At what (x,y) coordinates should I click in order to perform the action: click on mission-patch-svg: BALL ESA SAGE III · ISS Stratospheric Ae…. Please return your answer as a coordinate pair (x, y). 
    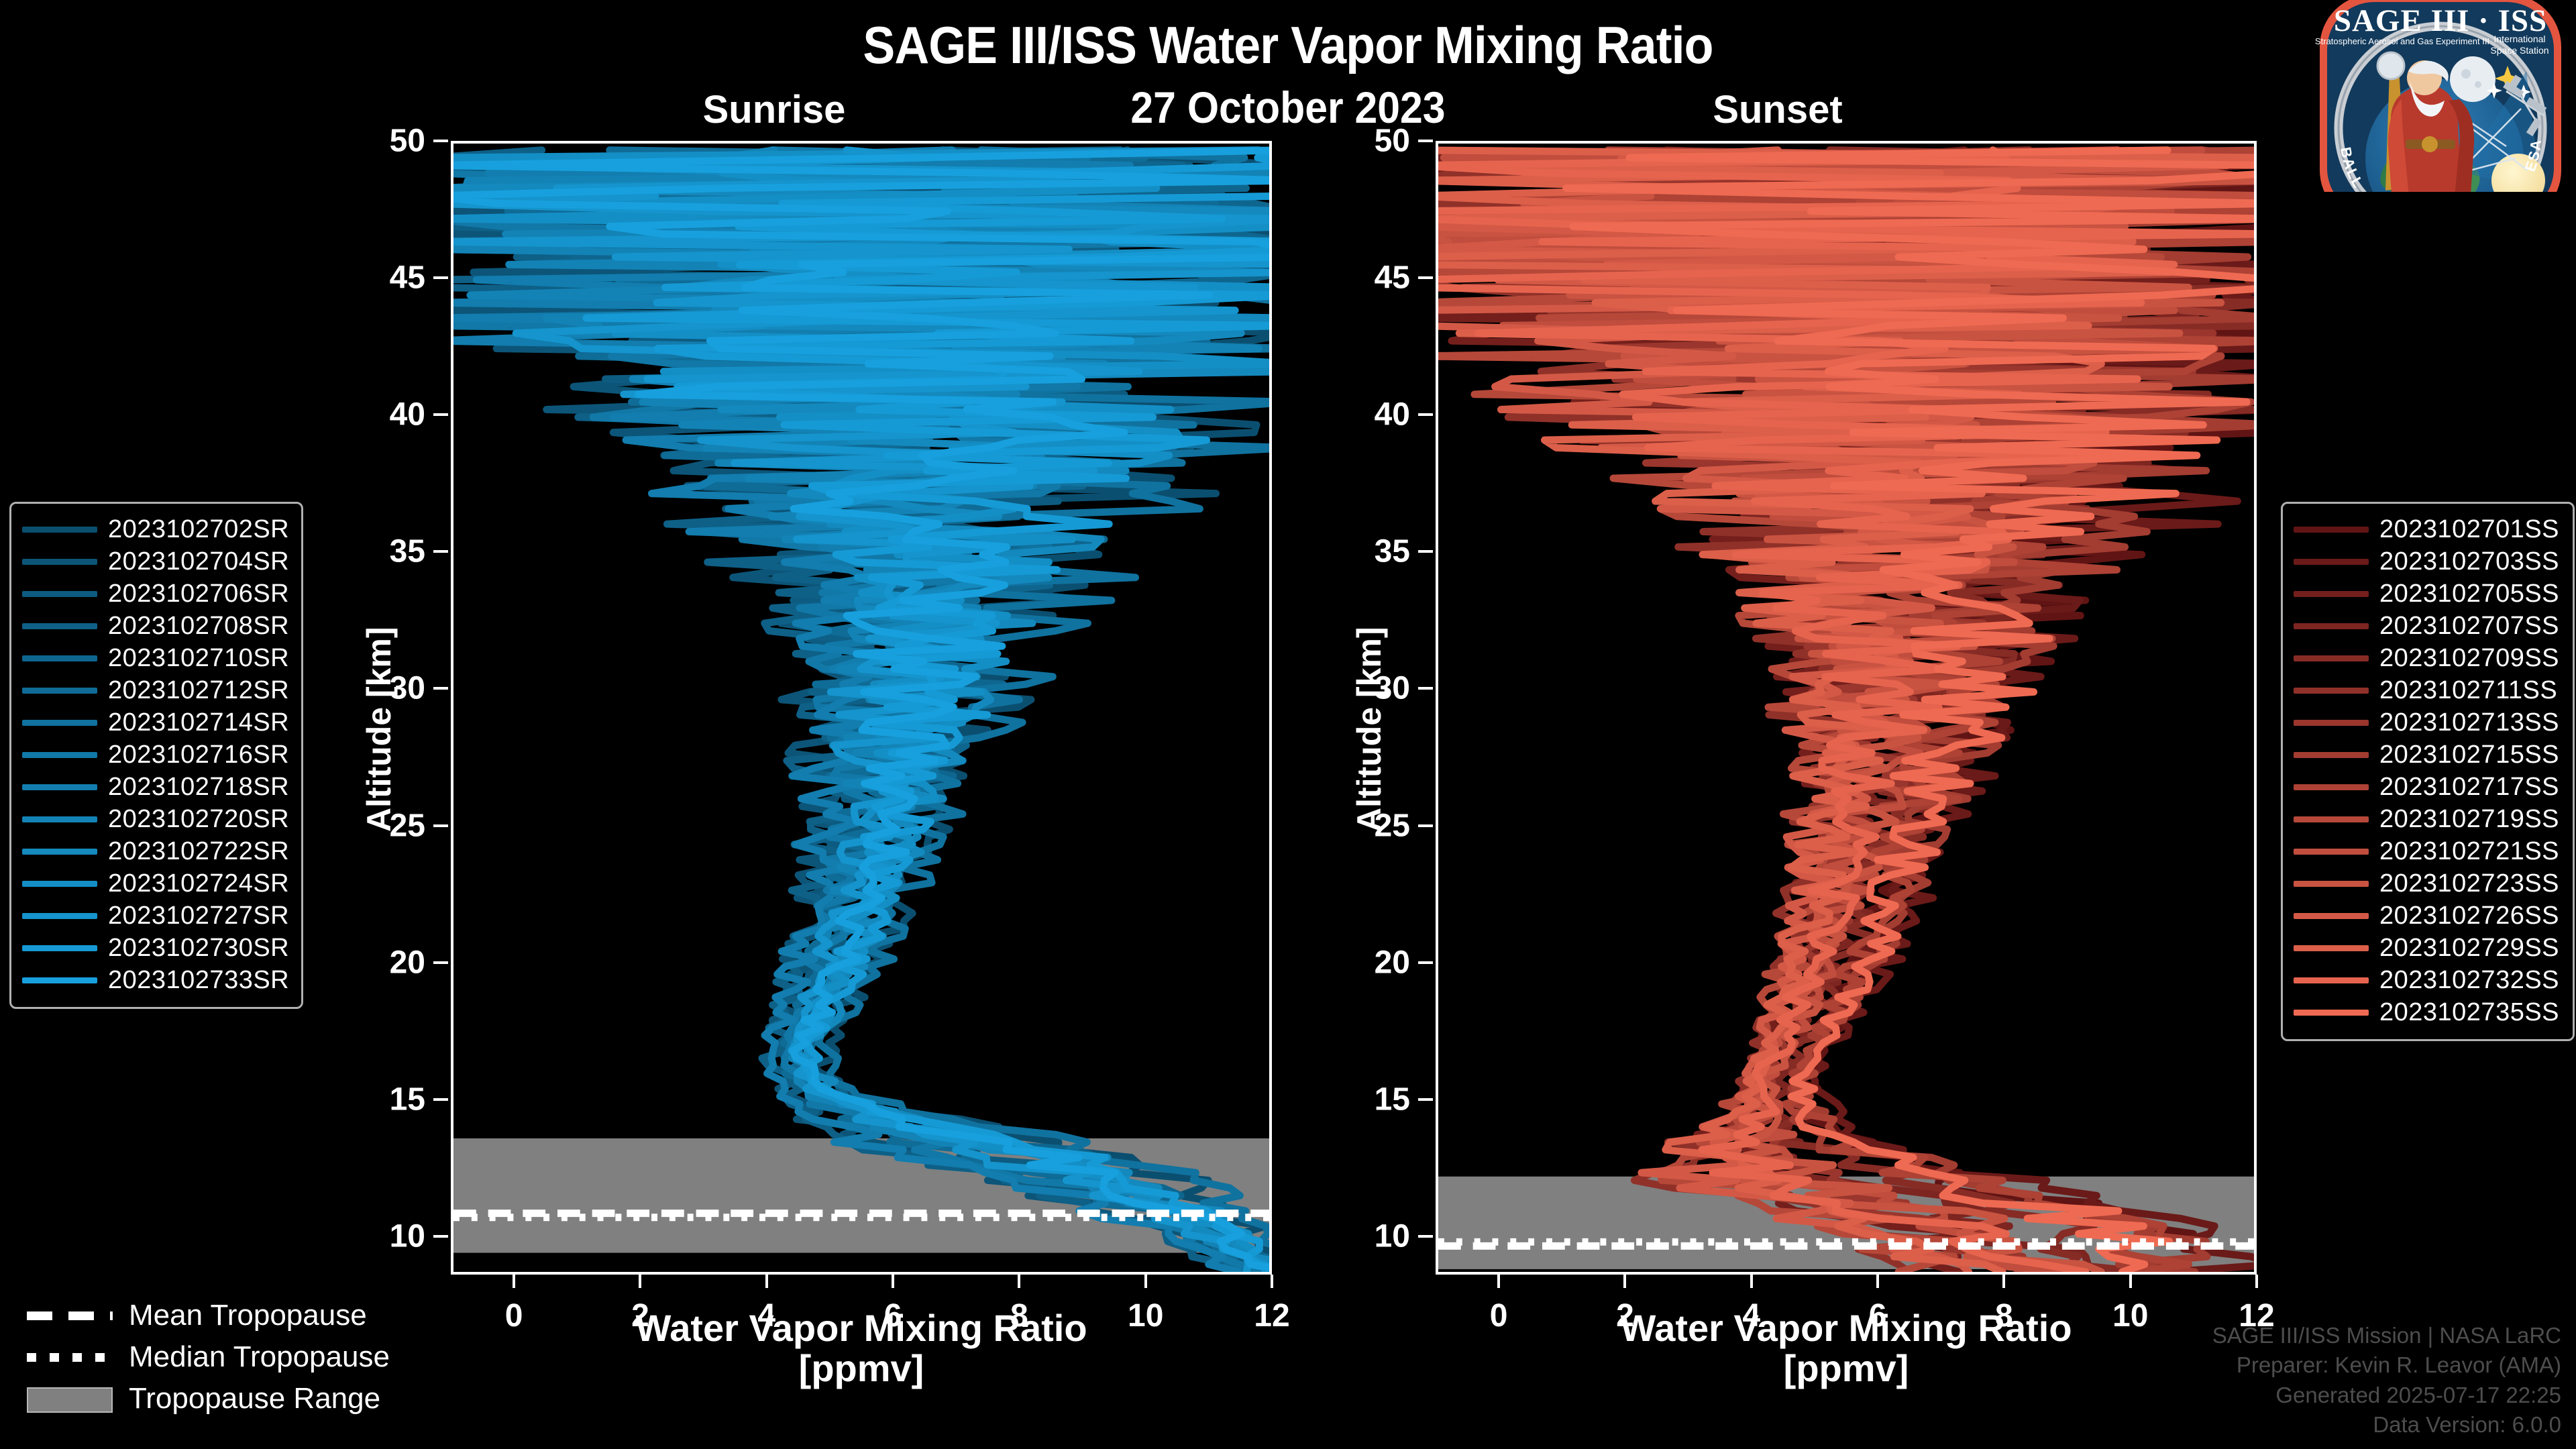
    Looking at the image, I should click on (2438, 96).